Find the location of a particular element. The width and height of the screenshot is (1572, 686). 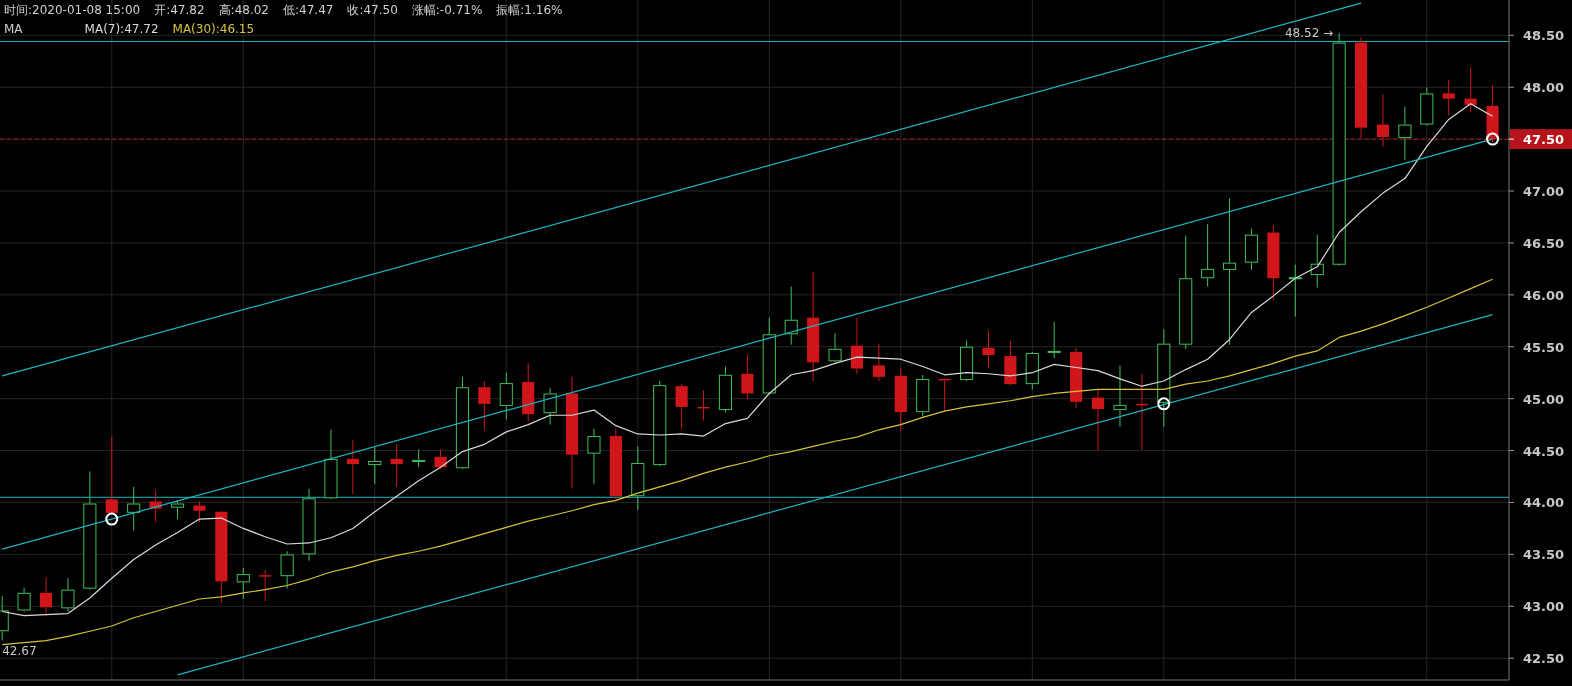

y-tick-label: 48.00 is located at coordinates (1544, 88).